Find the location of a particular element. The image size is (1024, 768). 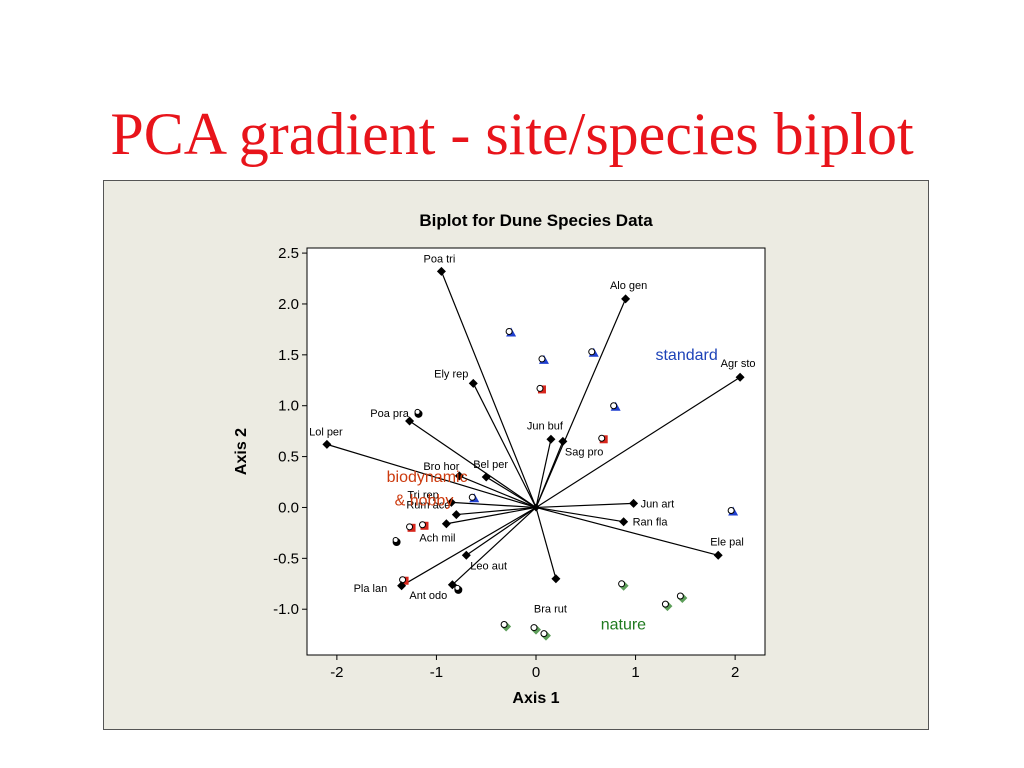

species-label: Poa tri is located at coordinates (440, 259).